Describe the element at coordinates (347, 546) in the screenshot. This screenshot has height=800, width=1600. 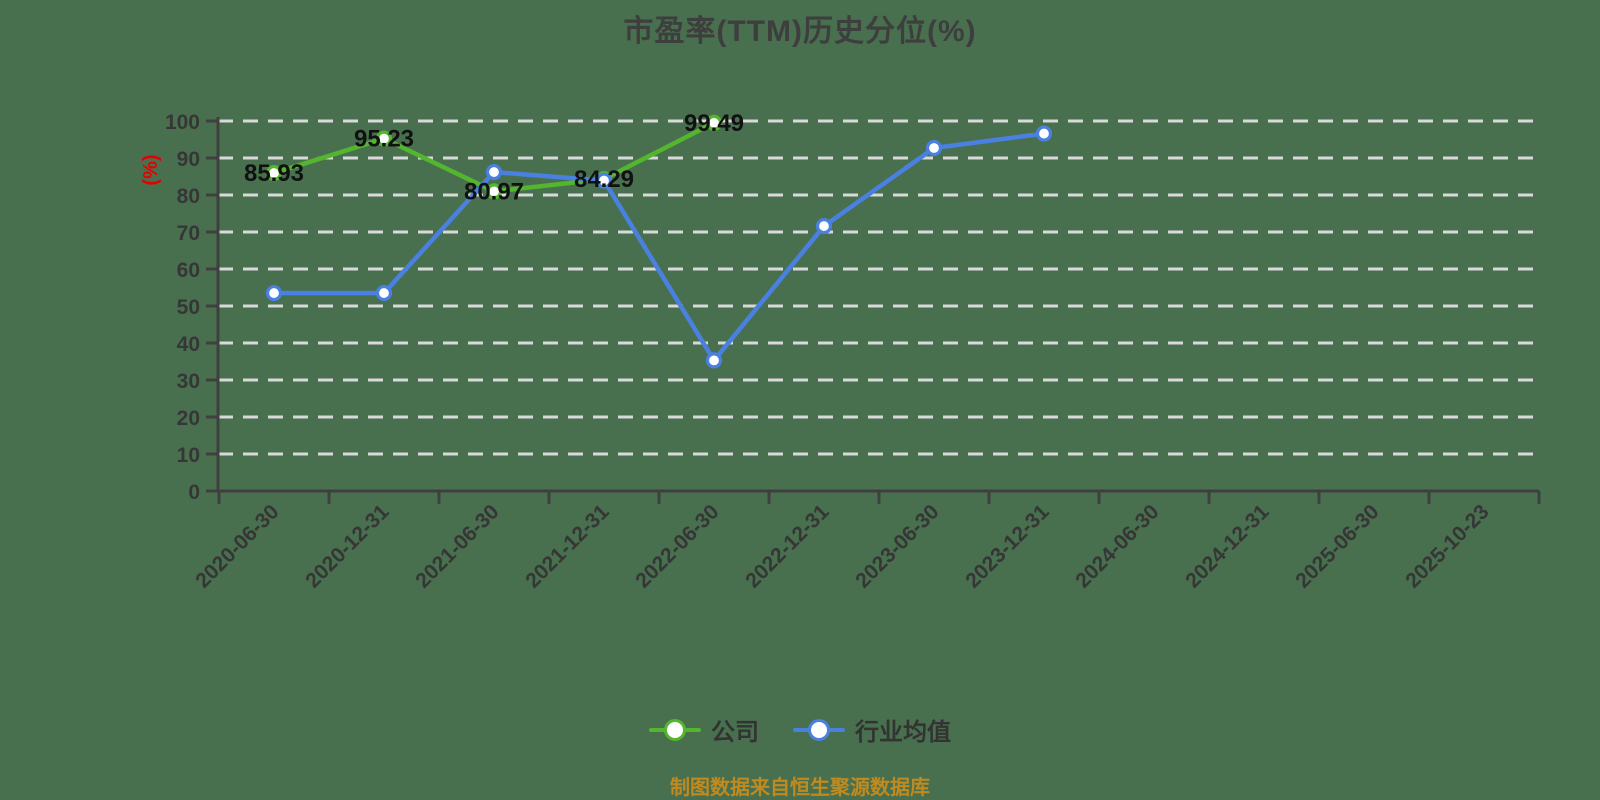
I see `x-tick-label: 2020-12-31` at that location.